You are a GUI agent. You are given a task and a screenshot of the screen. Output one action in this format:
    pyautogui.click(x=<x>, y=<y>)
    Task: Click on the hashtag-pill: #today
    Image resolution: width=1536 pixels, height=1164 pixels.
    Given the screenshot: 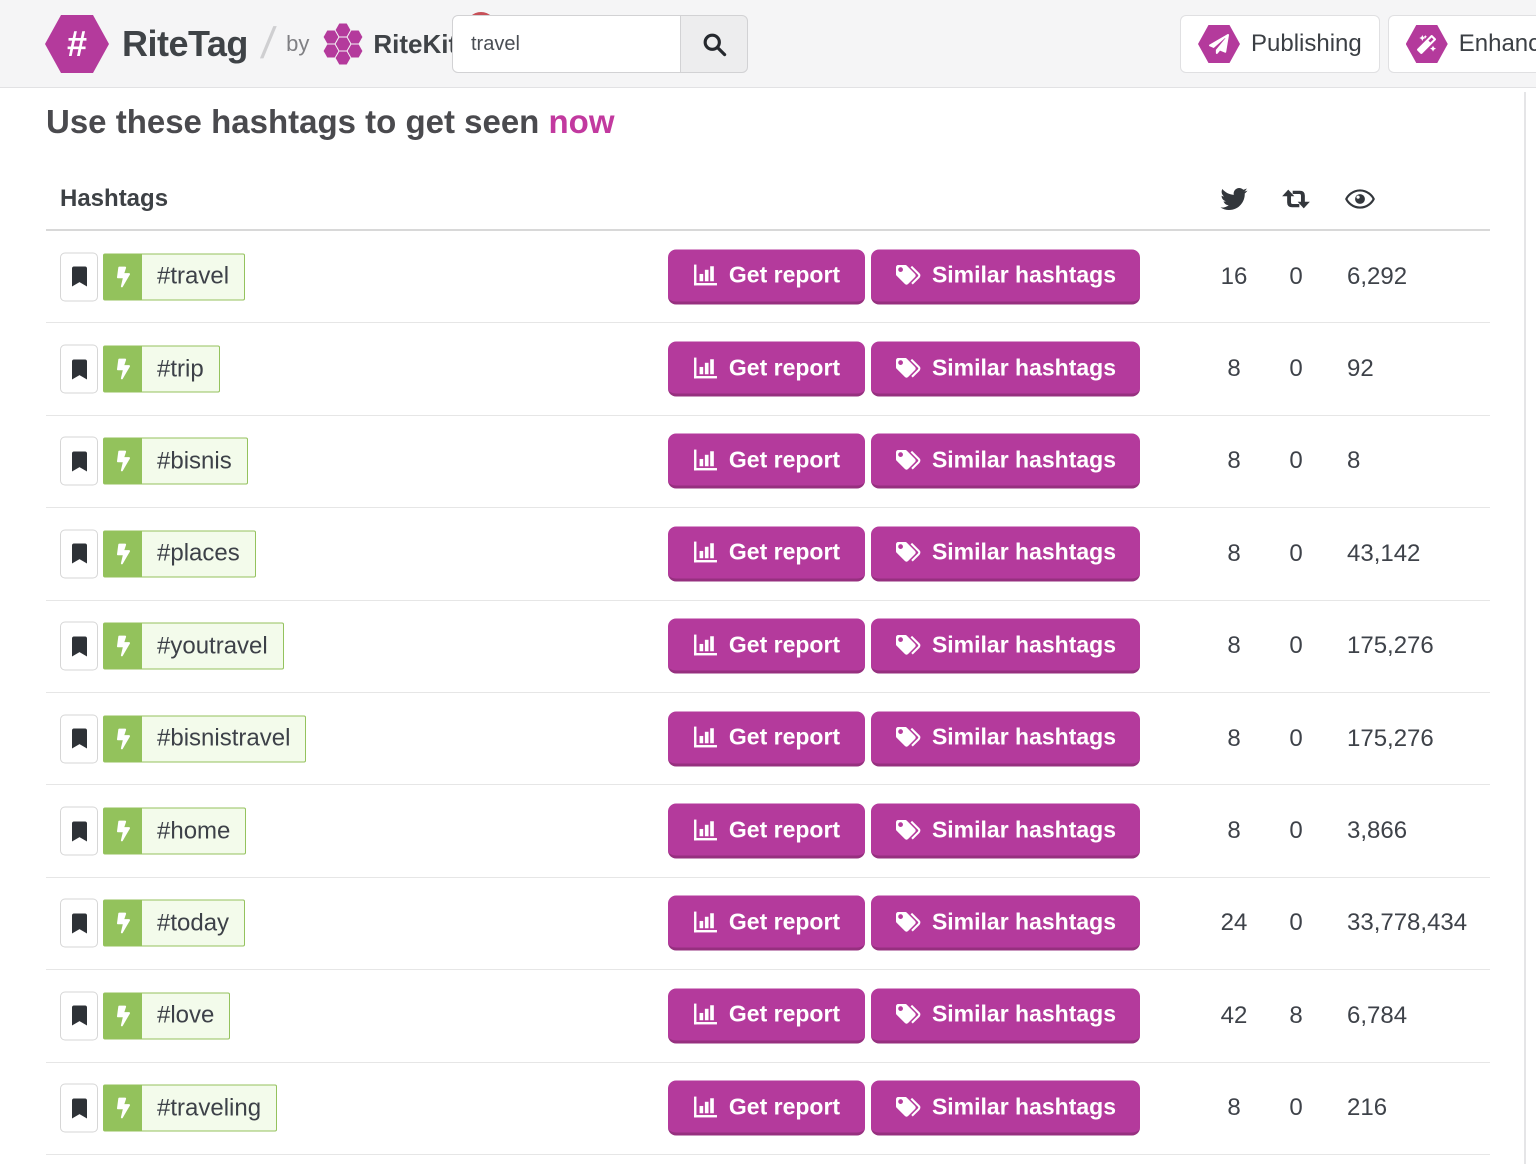 What is the action you would take?
    pyautogui.click(x=174, y=923)
    